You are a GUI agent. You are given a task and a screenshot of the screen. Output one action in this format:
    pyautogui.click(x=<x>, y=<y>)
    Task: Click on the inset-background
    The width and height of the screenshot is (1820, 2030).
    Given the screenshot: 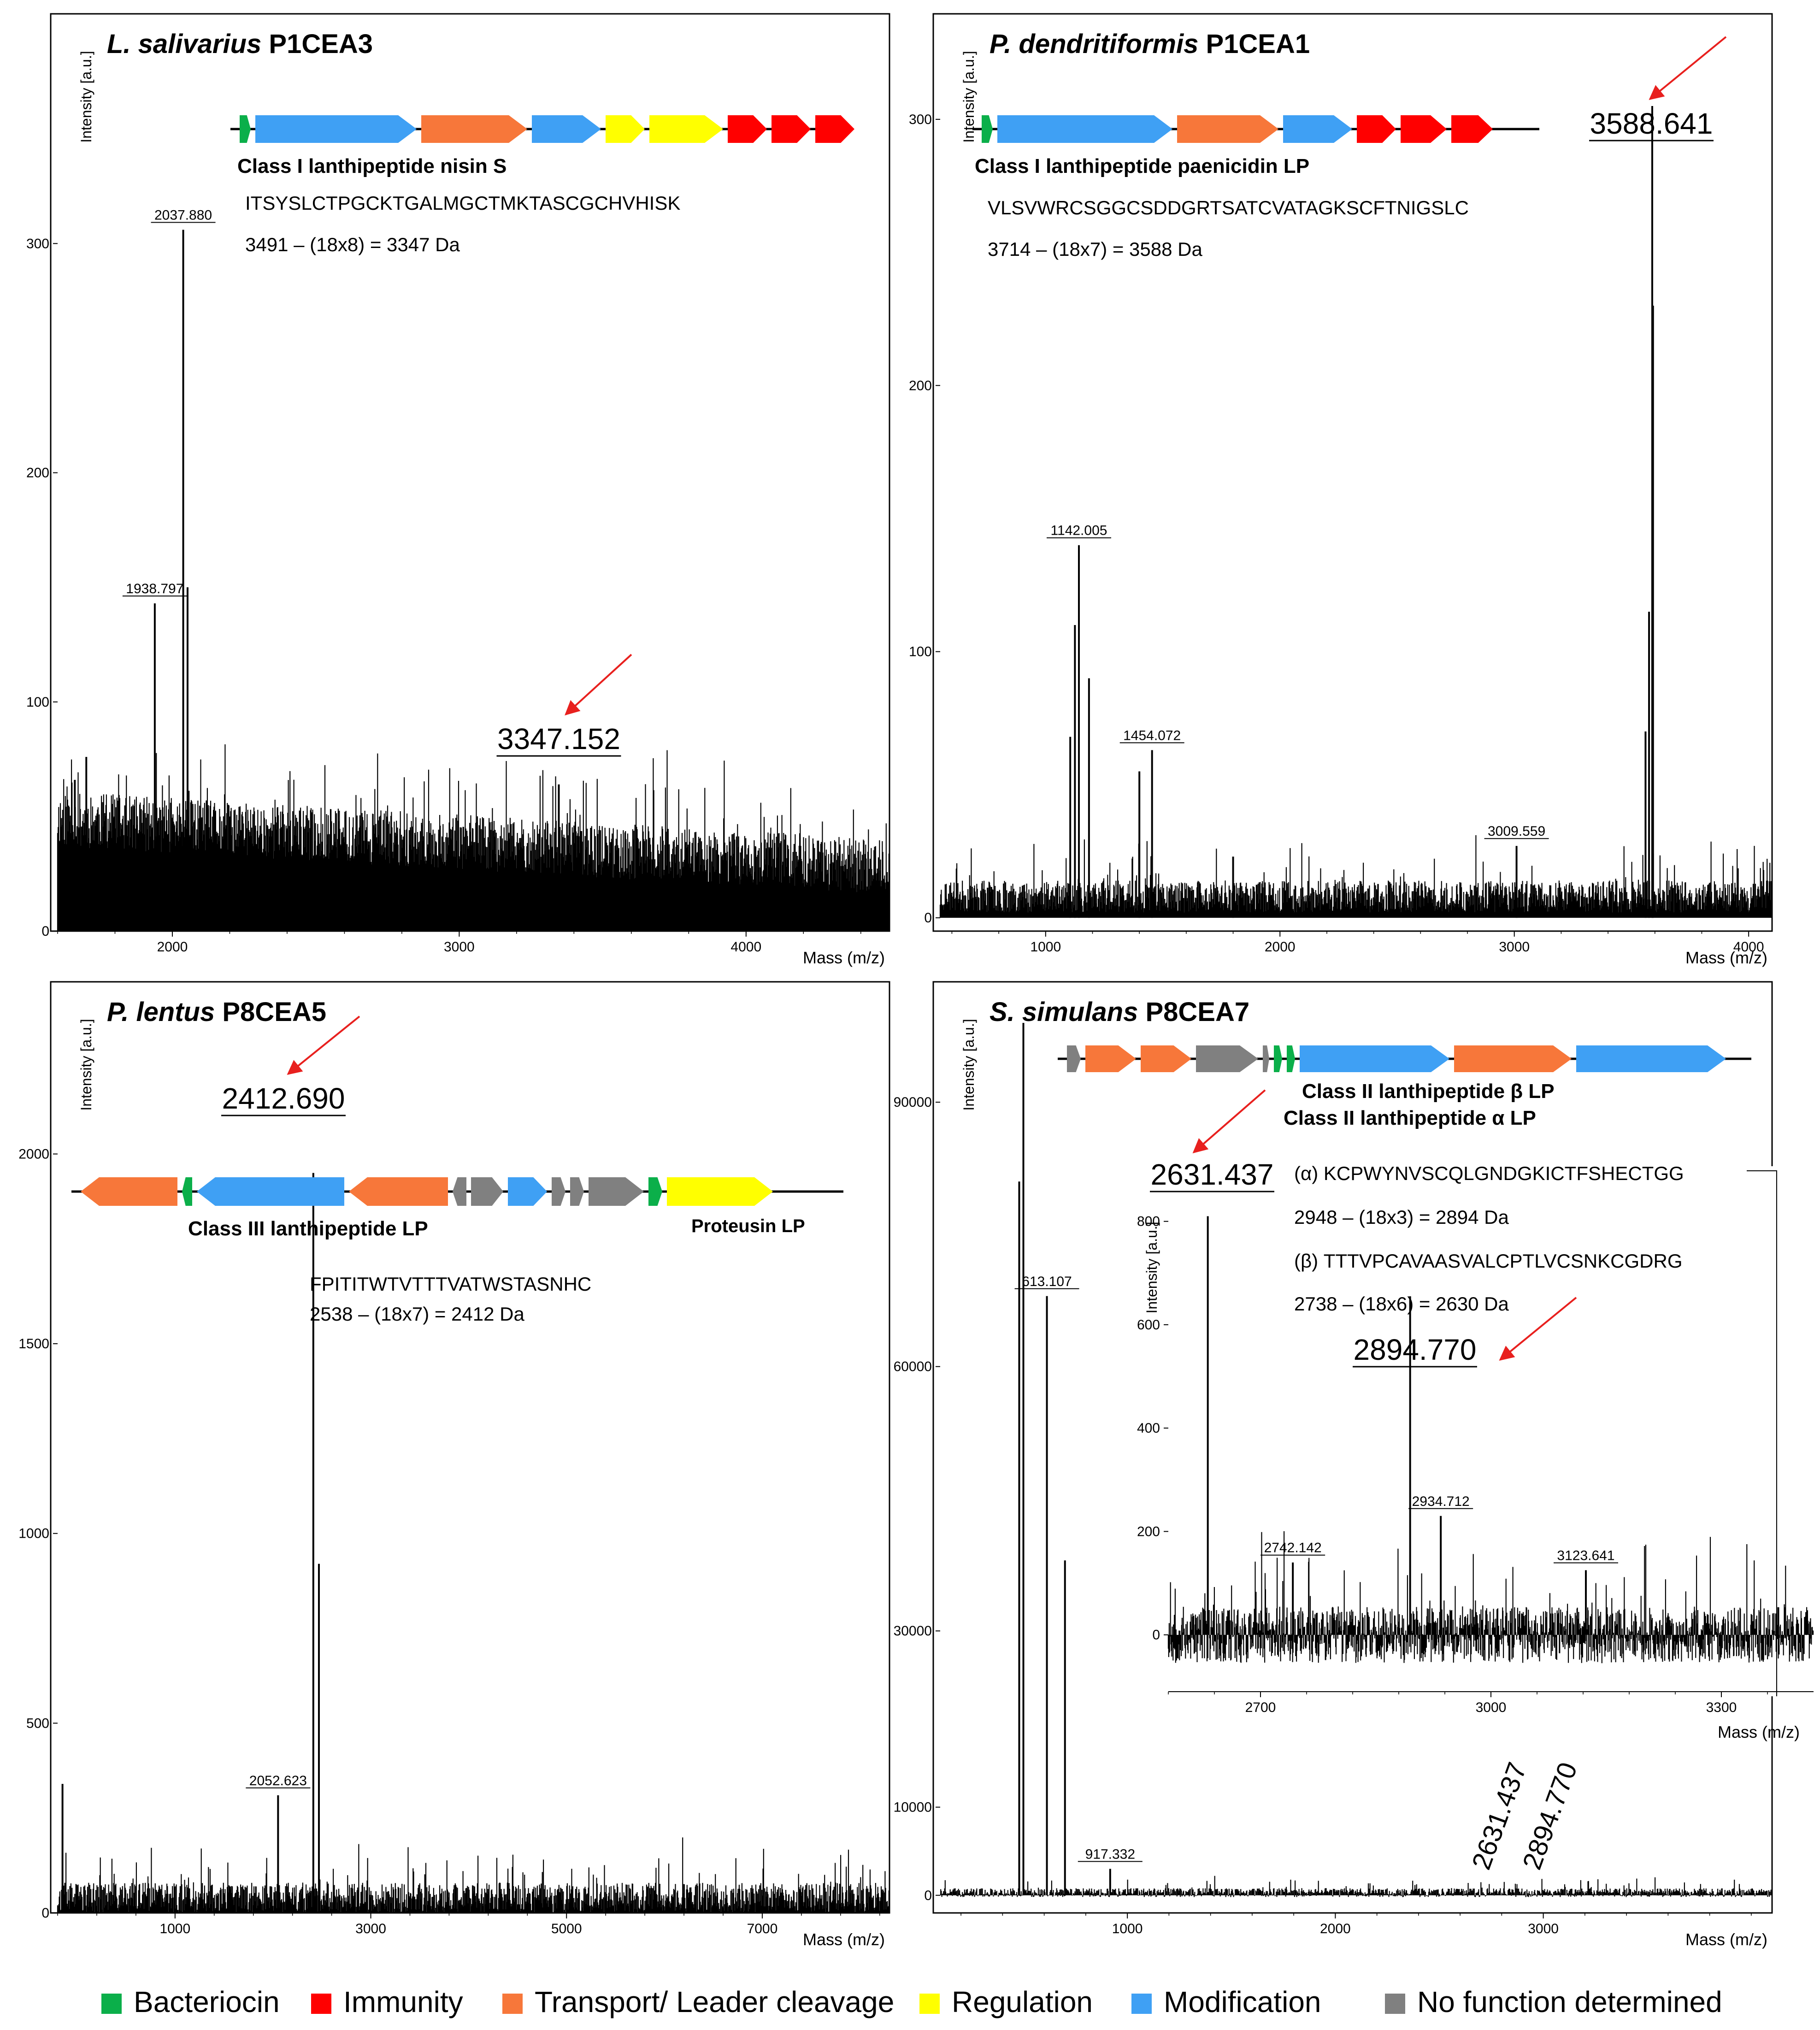 What is the action you would take?
    pyautogui.click(x=1488, y=1431)
    